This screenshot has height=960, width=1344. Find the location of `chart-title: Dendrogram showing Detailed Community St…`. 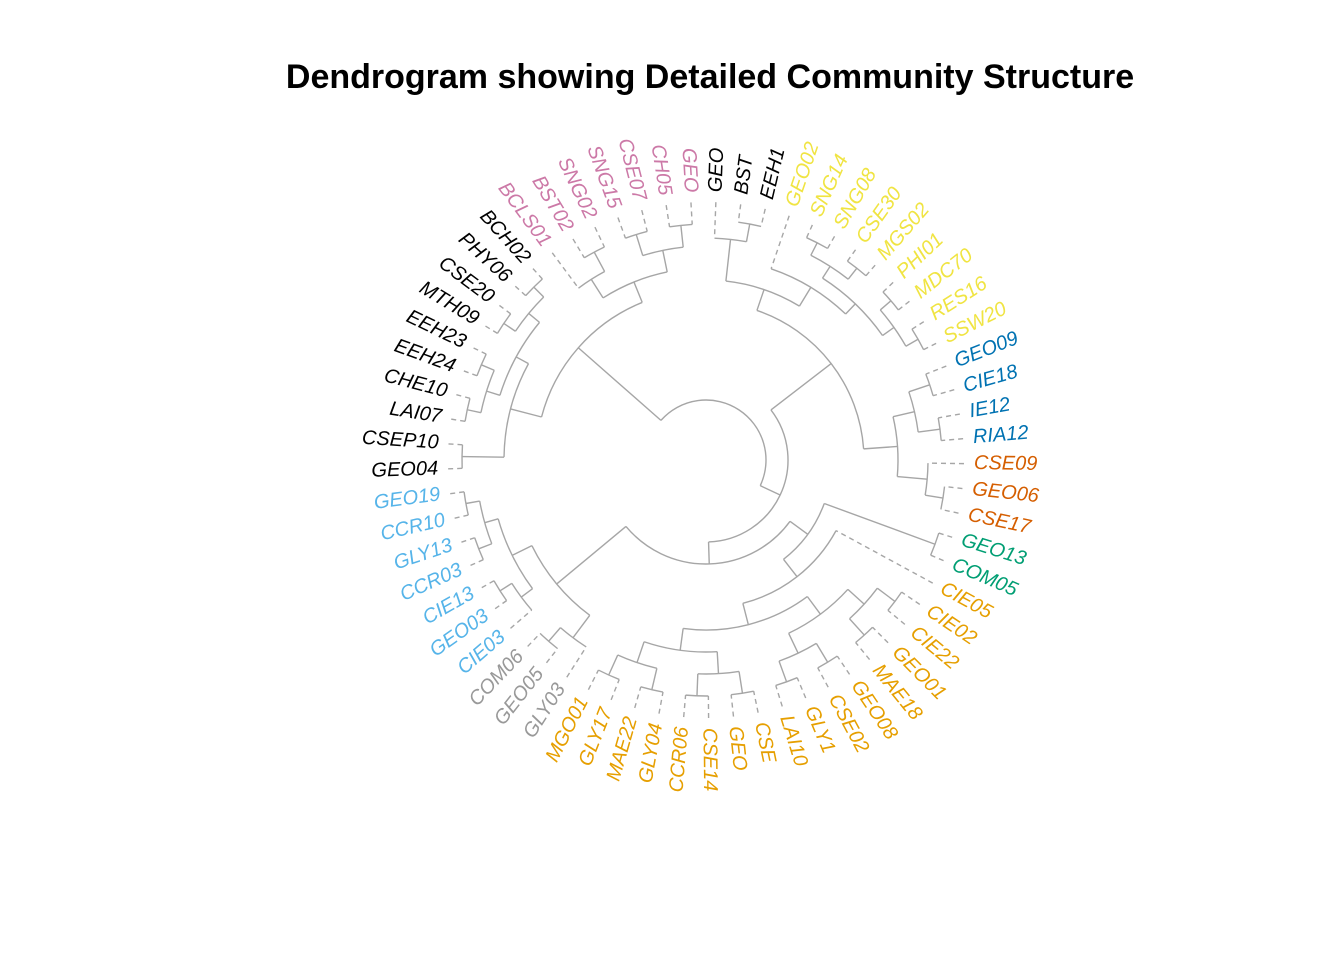

chart-title: Dendrogram showing Detailed Community St… is located at coordinates (710, 77).